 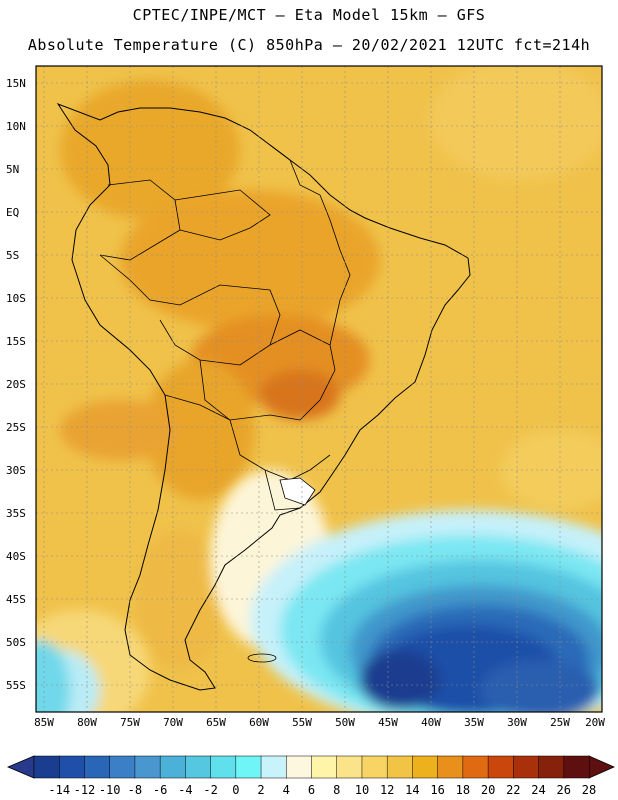 I want to click on lat-label-eq: EQ, so click(x=13, y=212).